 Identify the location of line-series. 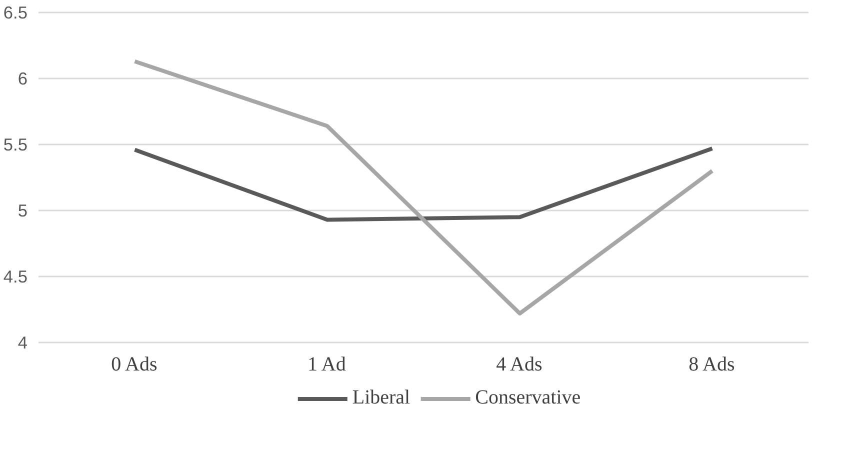
(423, 184).